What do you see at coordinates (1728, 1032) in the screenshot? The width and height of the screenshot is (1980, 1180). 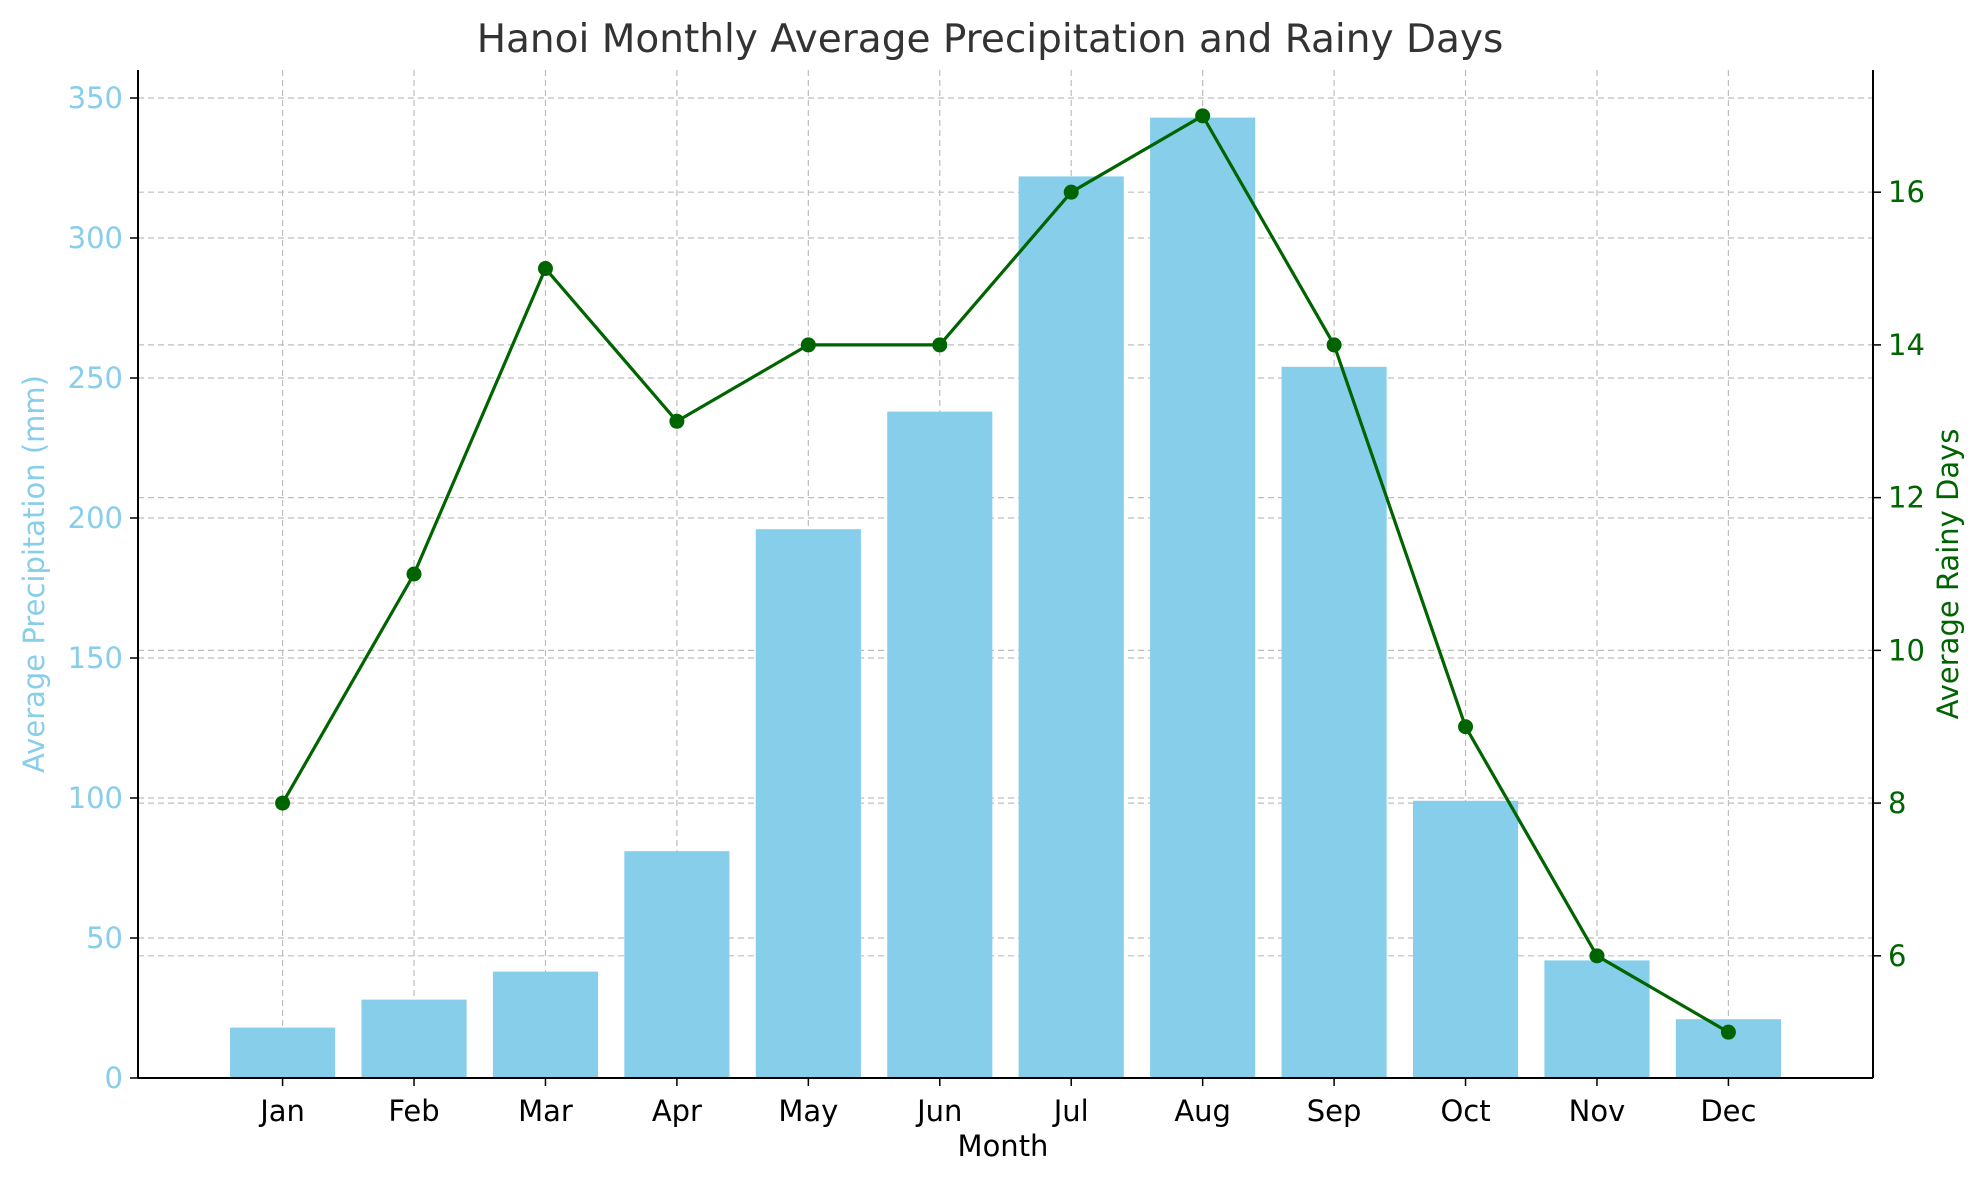 I see `rainy-days-point-dec` at bounding box center [1728, 1032].